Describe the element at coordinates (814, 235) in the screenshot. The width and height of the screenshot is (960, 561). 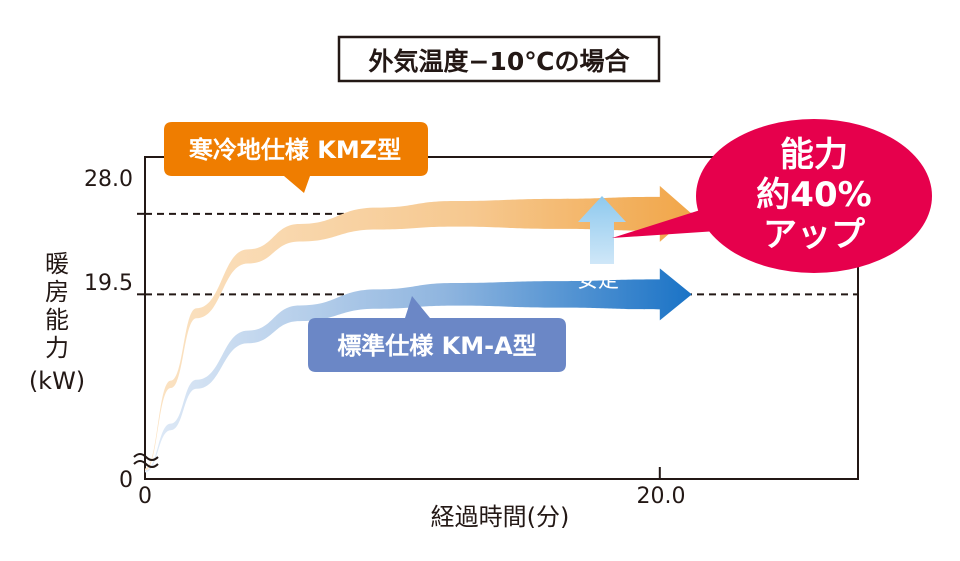
I see `callout-line-3: アップ` at that location.